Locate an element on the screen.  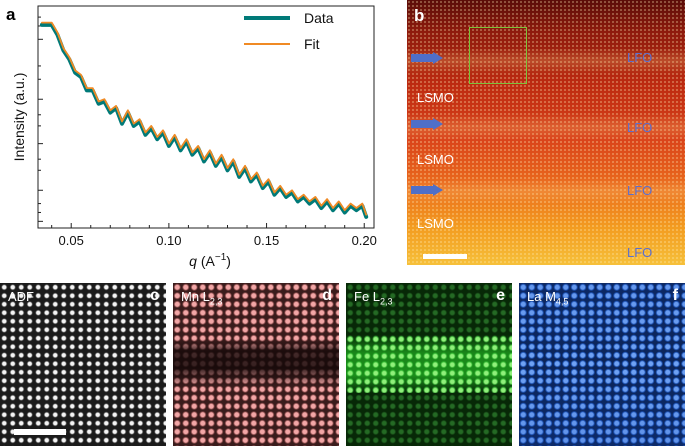
panel-e-fe-map: Fe L2,3 e is located at coordinates (429, 364).